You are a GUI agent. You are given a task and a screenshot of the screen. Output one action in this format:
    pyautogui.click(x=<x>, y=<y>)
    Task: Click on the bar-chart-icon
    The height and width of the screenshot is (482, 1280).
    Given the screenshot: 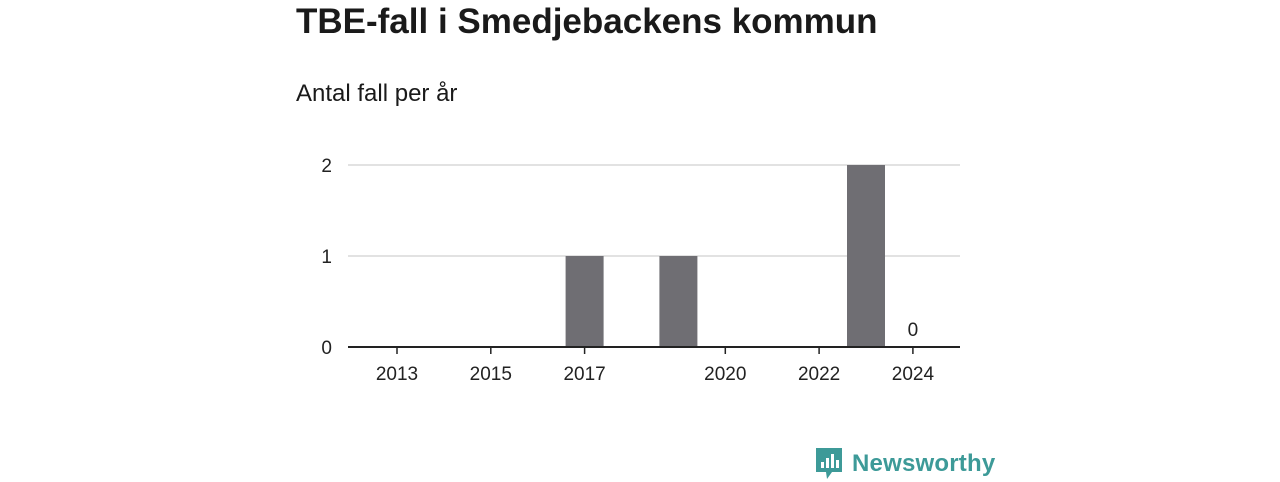 What is the action you would take?
    pyautogui.click(x=829, y=463)
    